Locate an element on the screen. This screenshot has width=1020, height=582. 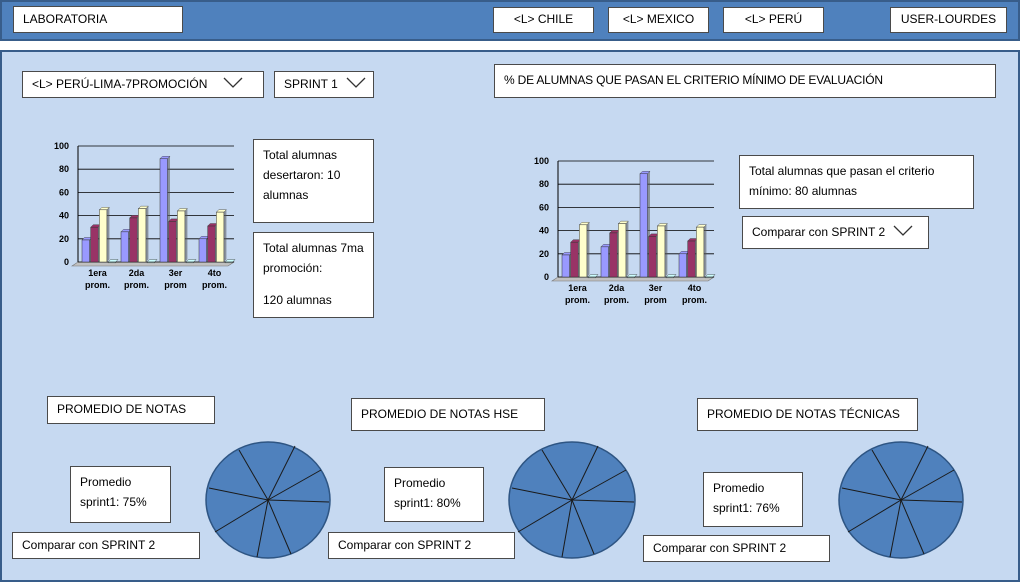
avg-notes-title: PROMEDIO DE NOTAS is located at coordinates (131, 410).